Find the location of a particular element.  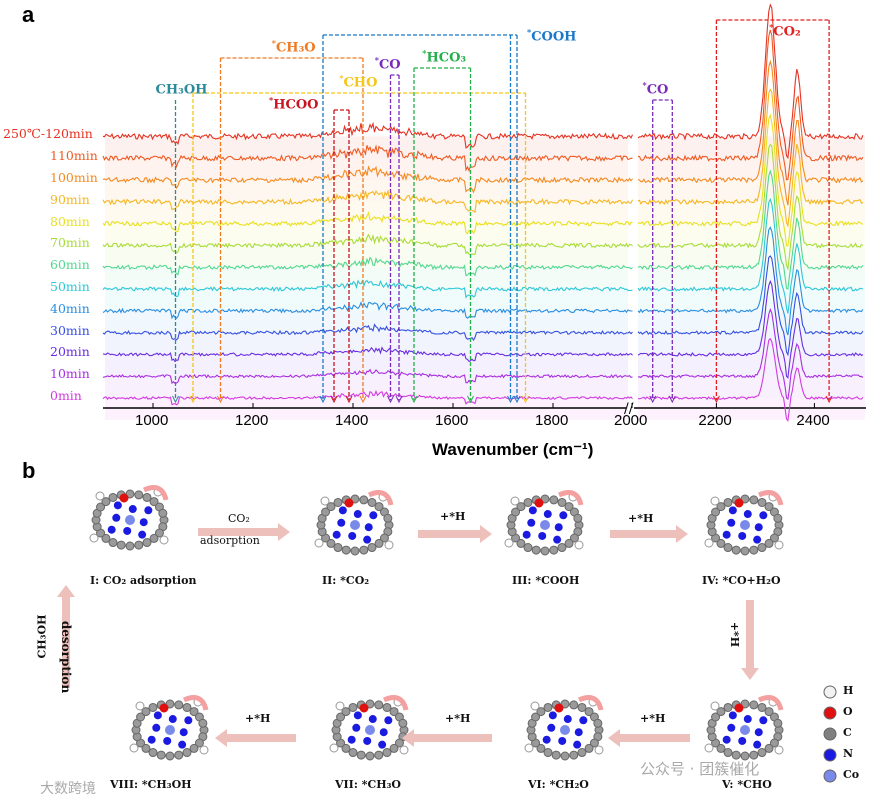

annotation-label: *HCOO is located at coordinates (293, 103).